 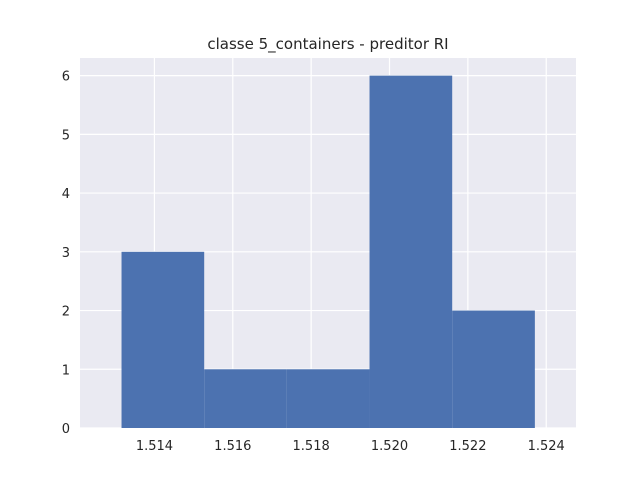 I want to click on y-tick-label: 6, so click(x=66, y=77).